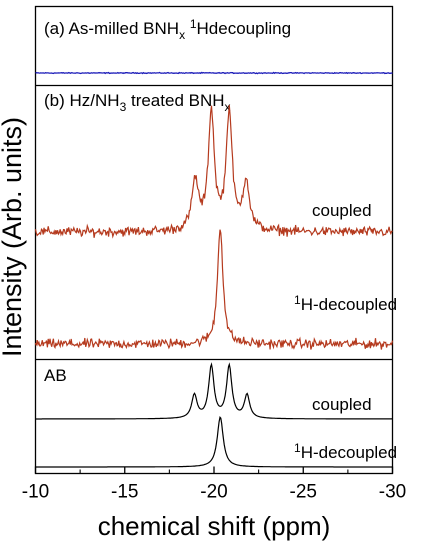 Image resolution: width=421 pixels, height=555 pixels. I want to click on x-tick-label: -30, so click(392, 492).